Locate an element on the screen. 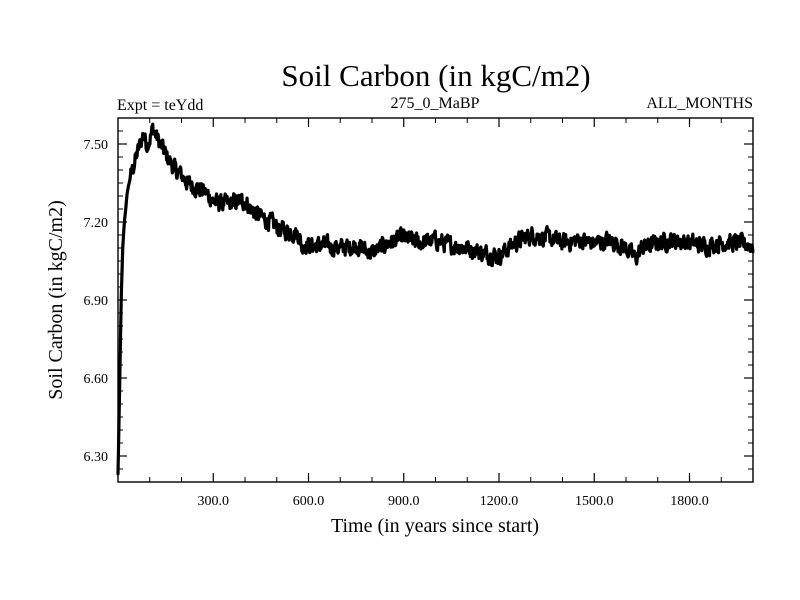  x-tick-labels: 300.0 600.0 900.0 1200.0 1500.0 1800.0 is located at coordinates (453, 501).